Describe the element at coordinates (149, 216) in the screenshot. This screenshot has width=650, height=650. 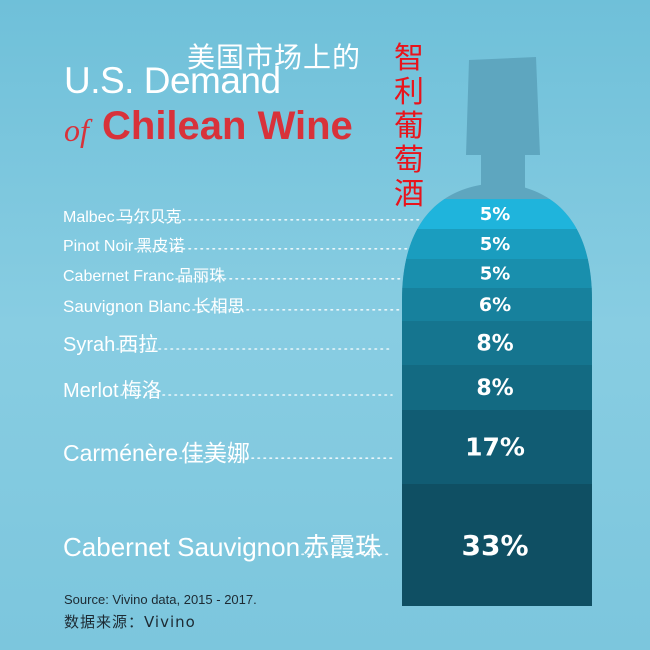
I see `category-label-cn: 马尔贝克` at that location.